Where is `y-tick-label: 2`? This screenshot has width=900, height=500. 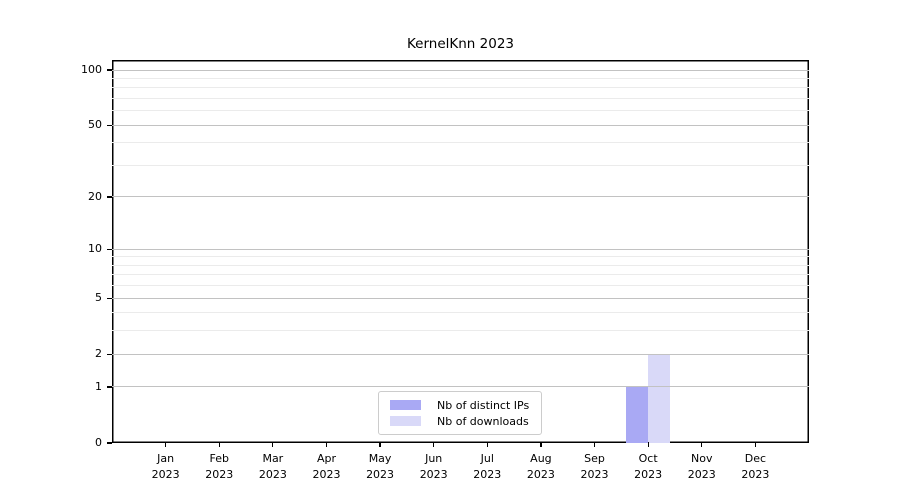 y-tick-label: 2 is located at coordinates (98, 354).